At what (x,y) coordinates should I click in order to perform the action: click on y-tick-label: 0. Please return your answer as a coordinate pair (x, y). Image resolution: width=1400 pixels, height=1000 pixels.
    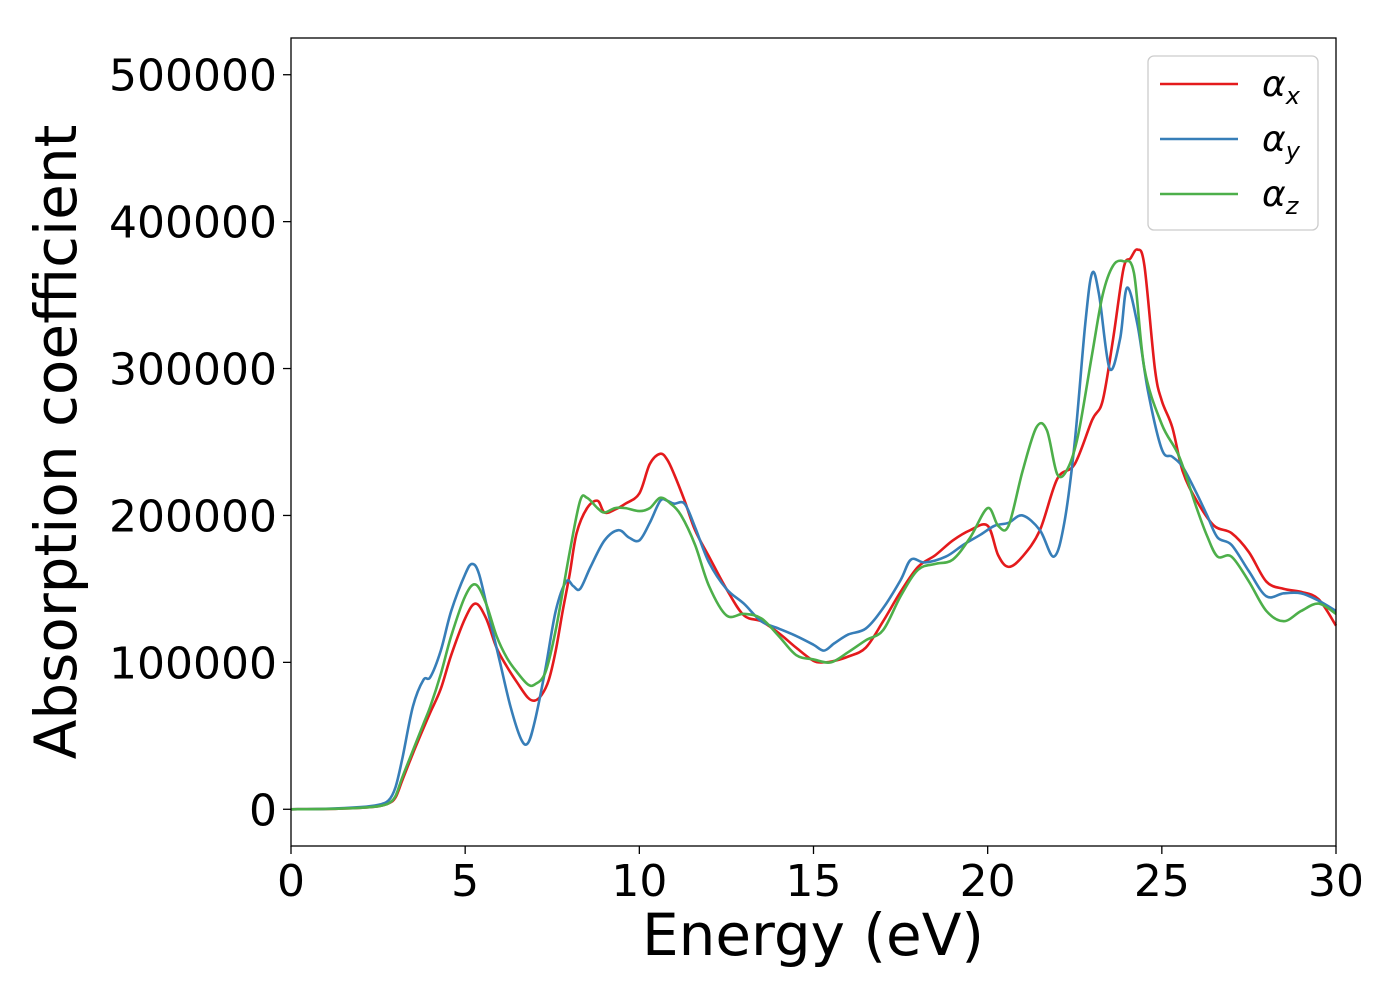
    Looking at the image, I should click on (263, 810).